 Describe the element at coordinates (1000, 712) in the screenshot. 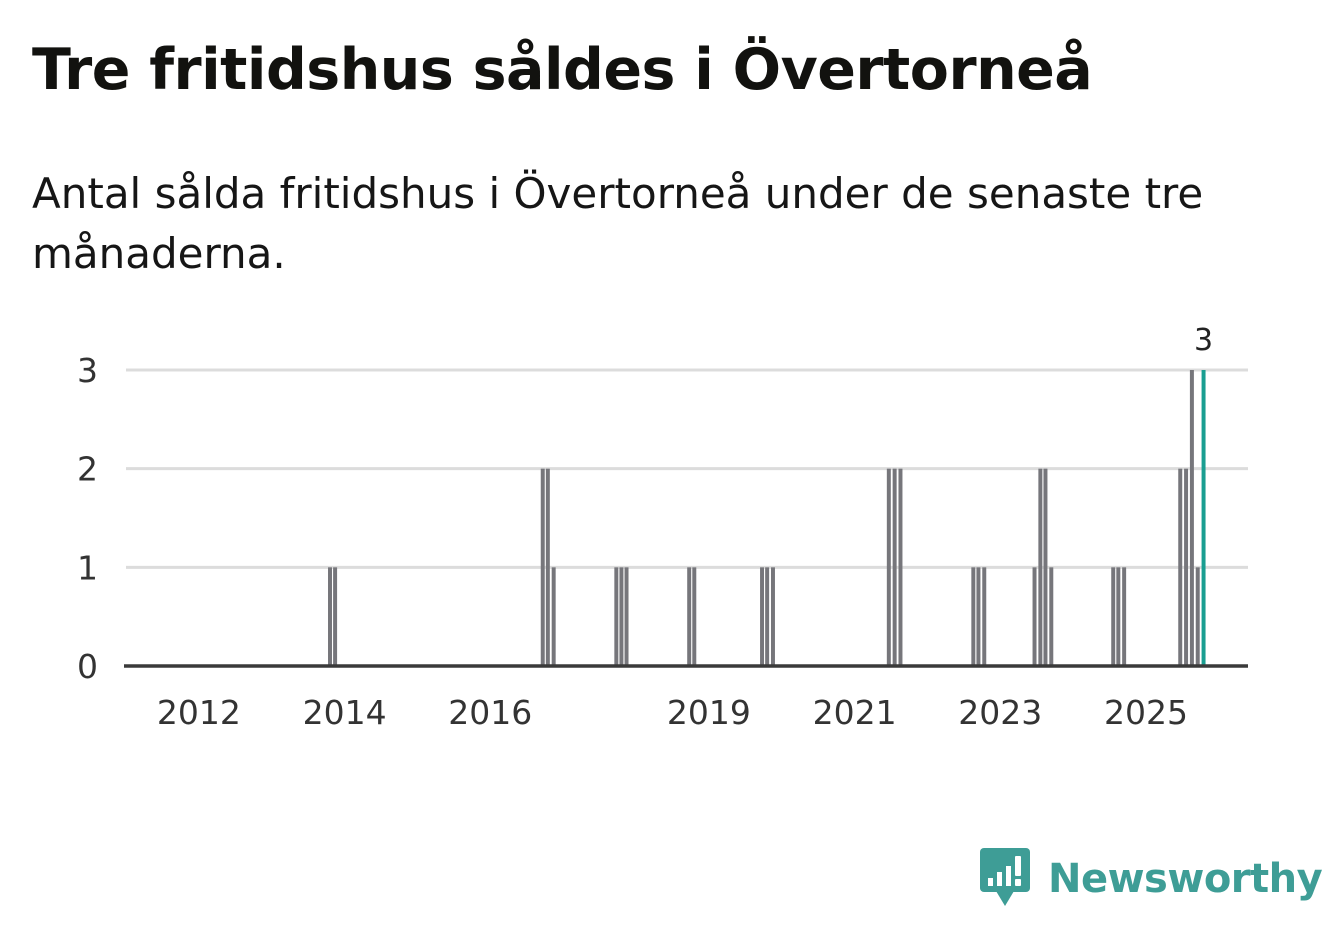

I see `x-tick-label: 2023` at that location.